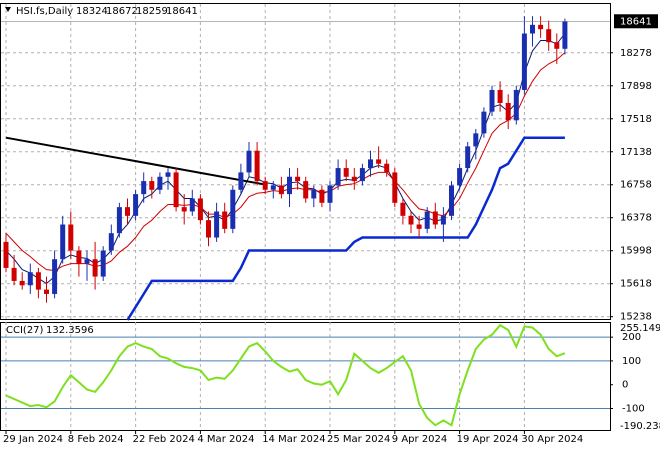 Image resolution: width=660 pixels, height=450 pixels. I want to click on x-tick-label: 9 Apr 2024, so click(419, 439).